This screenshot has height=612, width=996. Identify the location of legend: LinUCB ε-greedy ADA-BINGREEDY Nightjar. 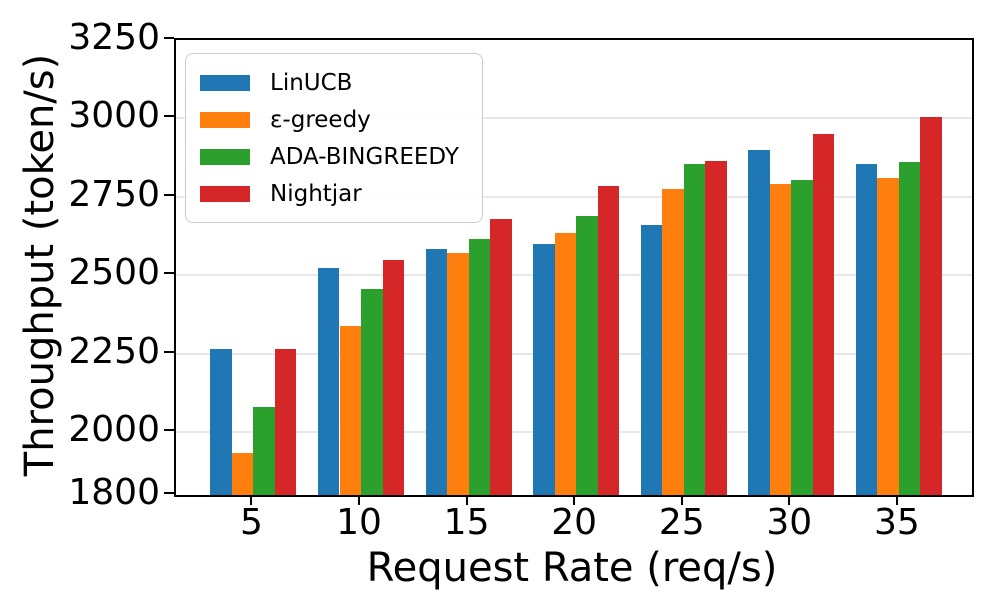
(334, 138).